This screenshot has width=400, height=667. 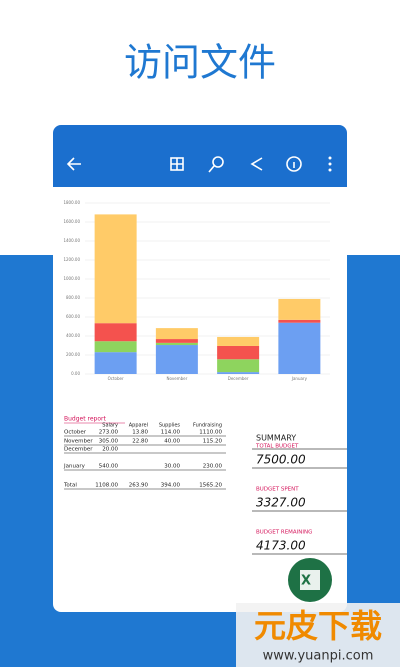 What do you see at coordinates (73, 297) in the screenshot?
I see `y-tick-label: 800.00` at bounding box center [73, 297].